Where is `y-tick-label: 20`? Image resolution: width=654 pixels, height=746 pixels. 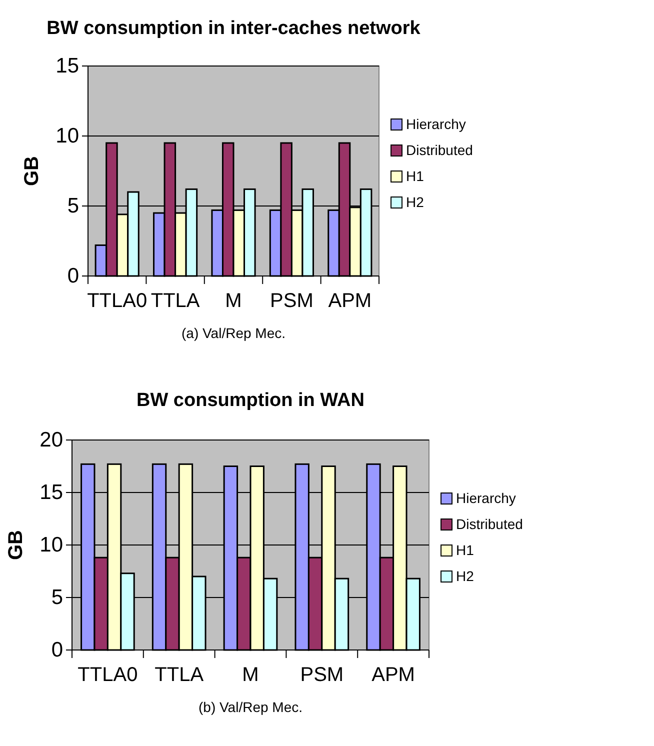
y-tick-label: 20 is located at coordinates (51, 440).